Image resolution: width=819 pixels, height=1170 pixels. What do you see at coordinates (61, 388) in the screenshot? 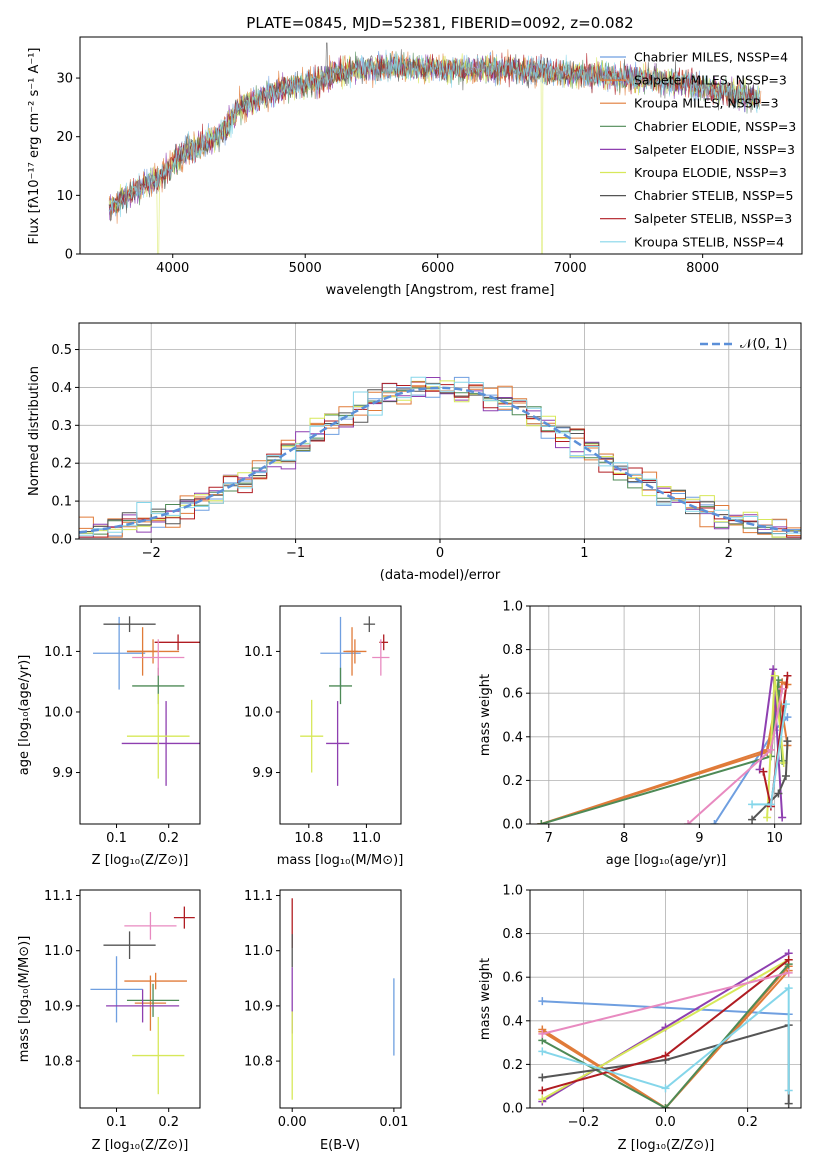
I see `y-tick-label: 0.4` at bounding box center [61, 388].